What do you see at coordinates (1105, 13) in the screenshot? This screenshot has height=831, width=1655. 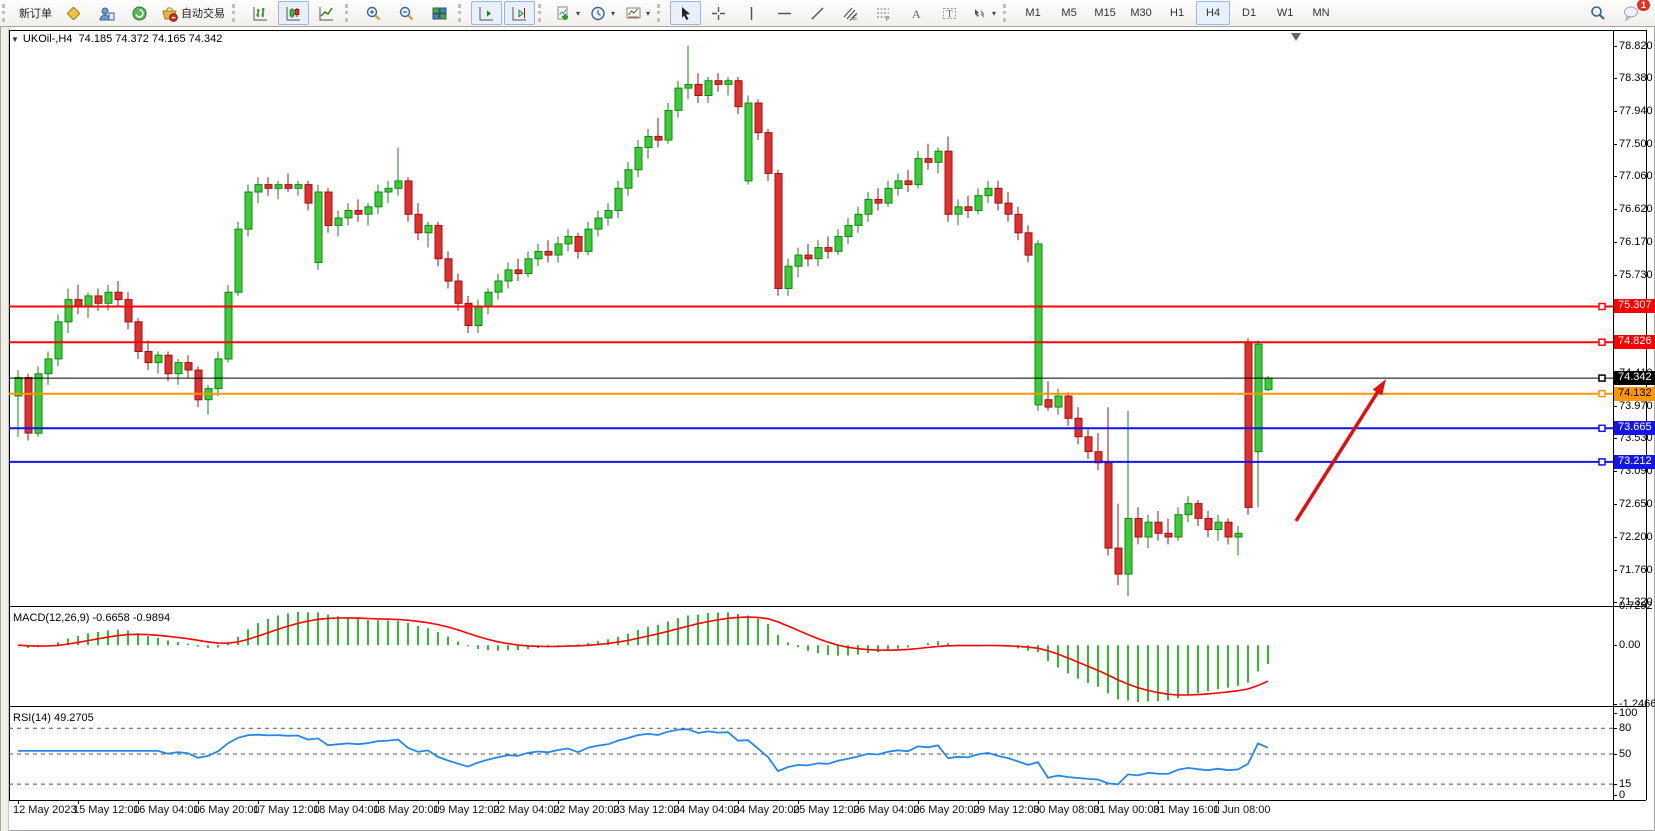 I see `timeframe-M15: M15` at bounding box center [1105, 13].